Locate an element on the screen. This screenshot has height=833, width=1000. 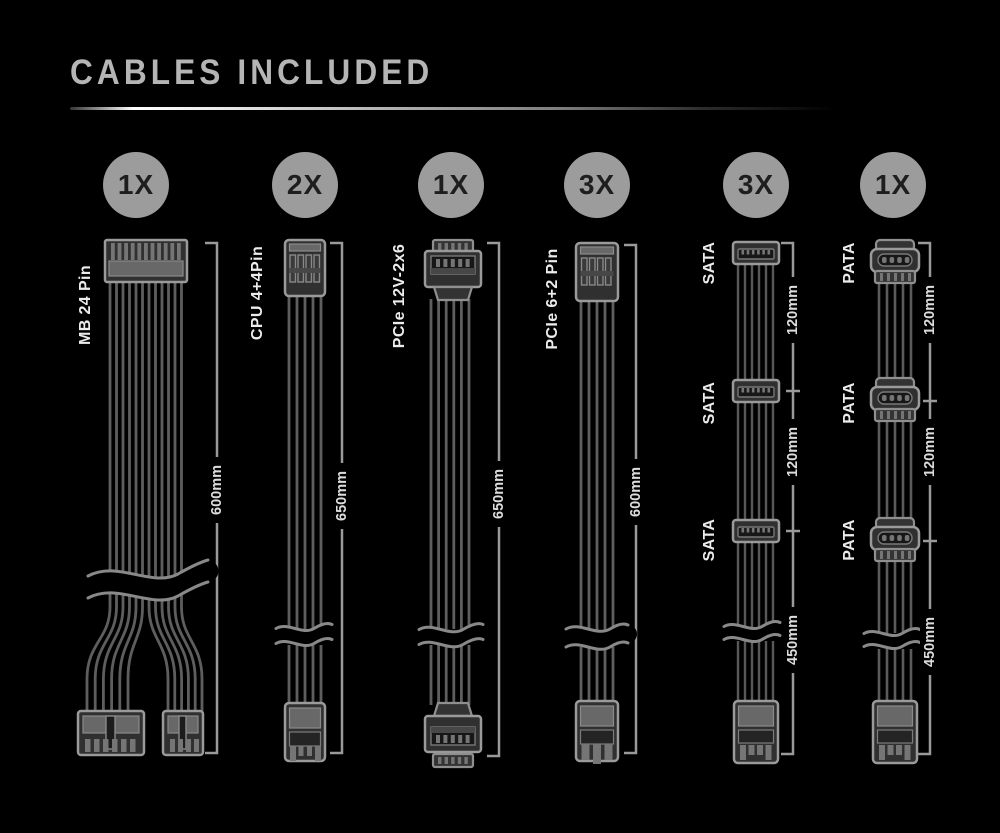
mb-24-pin-cable-graphic is located at coordinates (147, 497).